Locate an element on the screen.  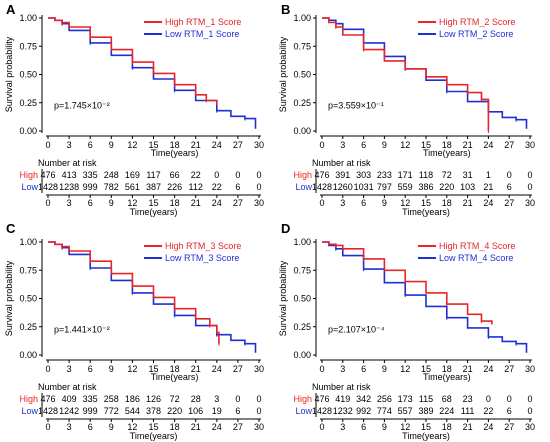
risk-cell: 387 is located at coordinates (153, 187).